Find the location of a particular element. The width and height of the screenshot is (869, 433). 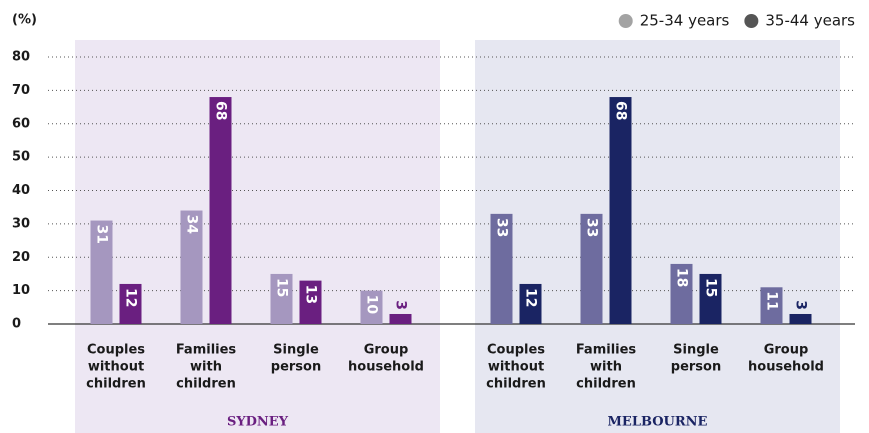

value-label: 10 is located at coordinates (372, 305).